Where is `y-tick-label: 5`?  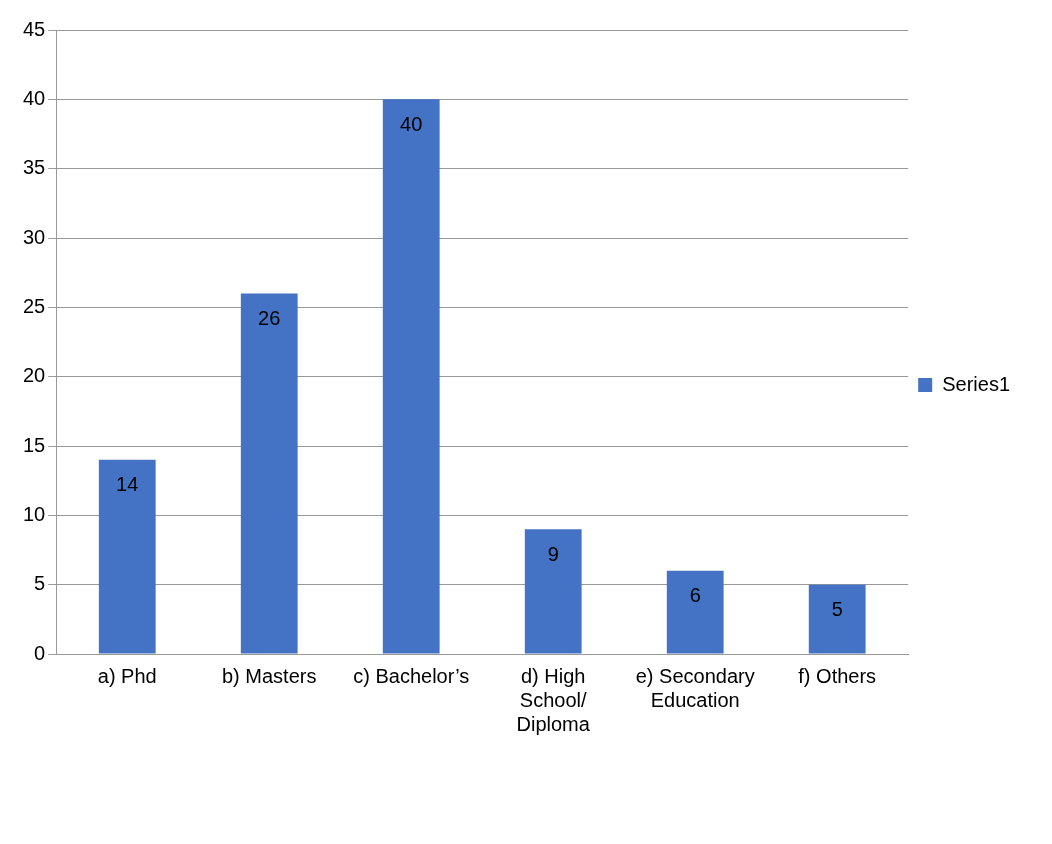
y-tick-label: 5 is located at coordinates (40, 583).